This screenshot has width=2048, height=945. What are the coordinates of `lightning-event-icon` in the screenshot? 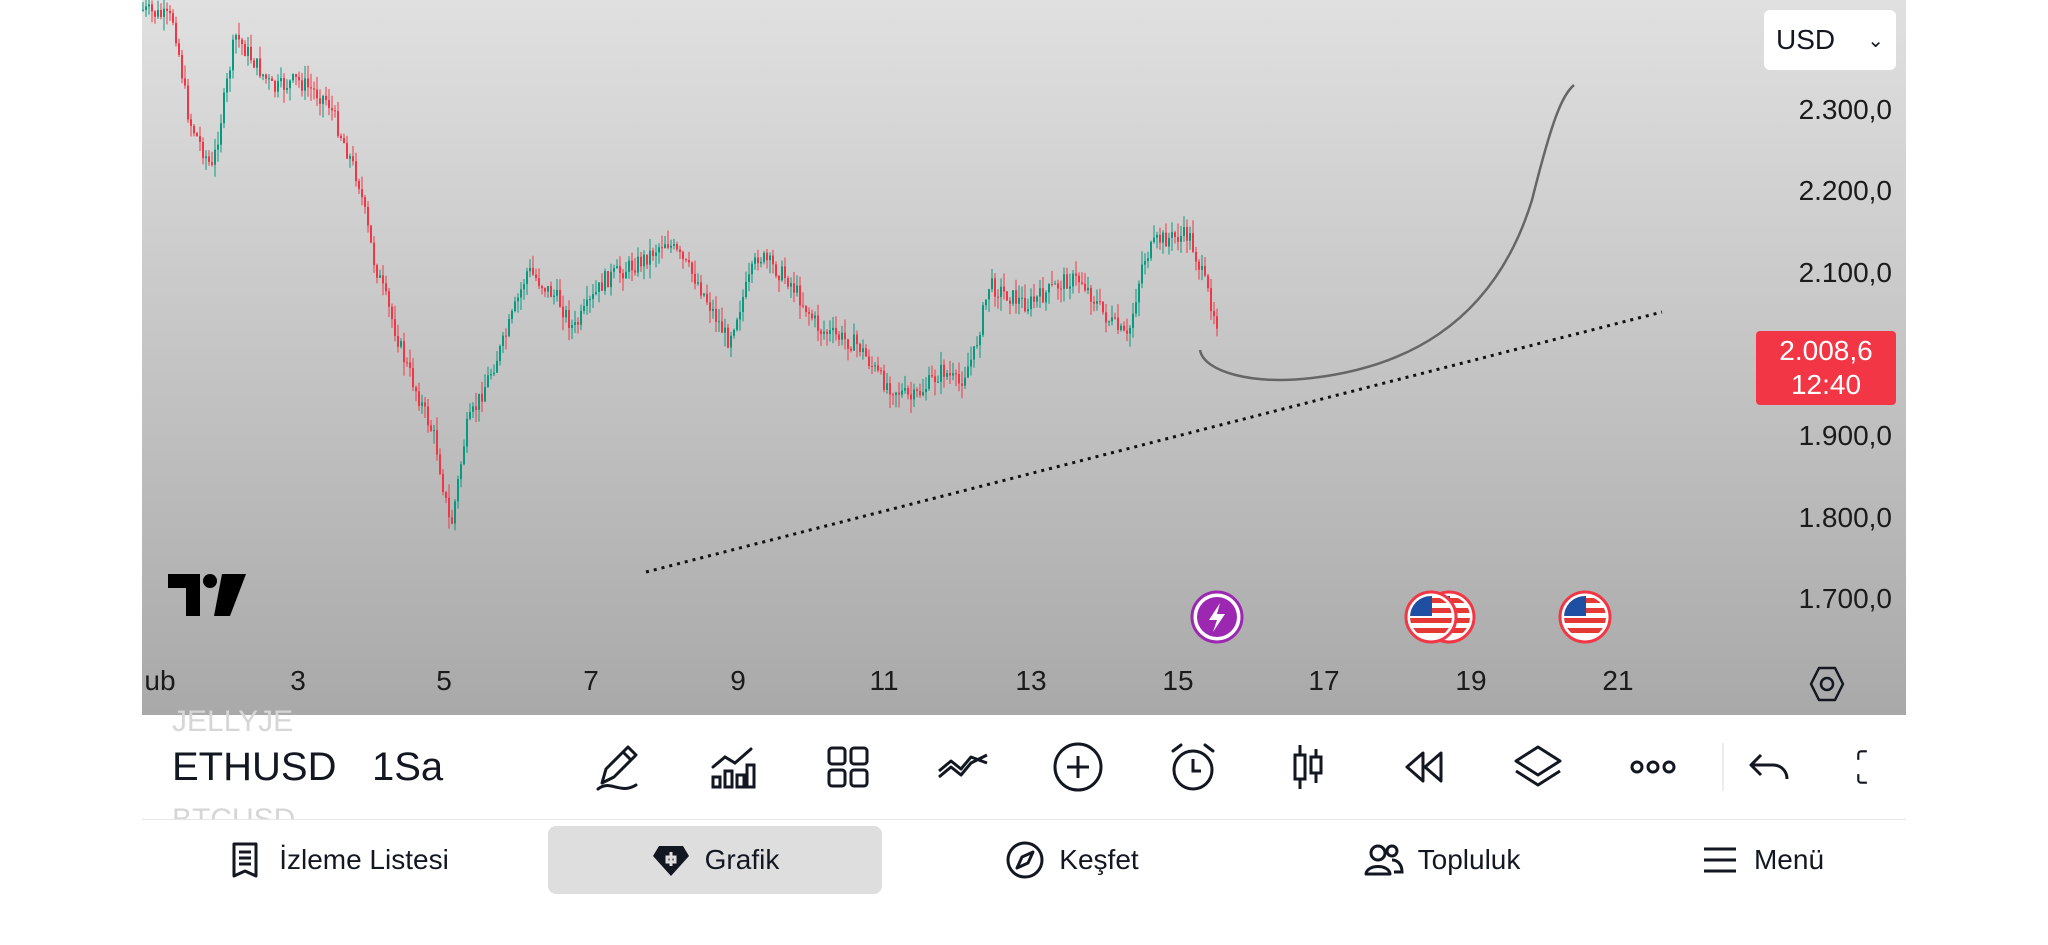 It's located at (1217, 617).